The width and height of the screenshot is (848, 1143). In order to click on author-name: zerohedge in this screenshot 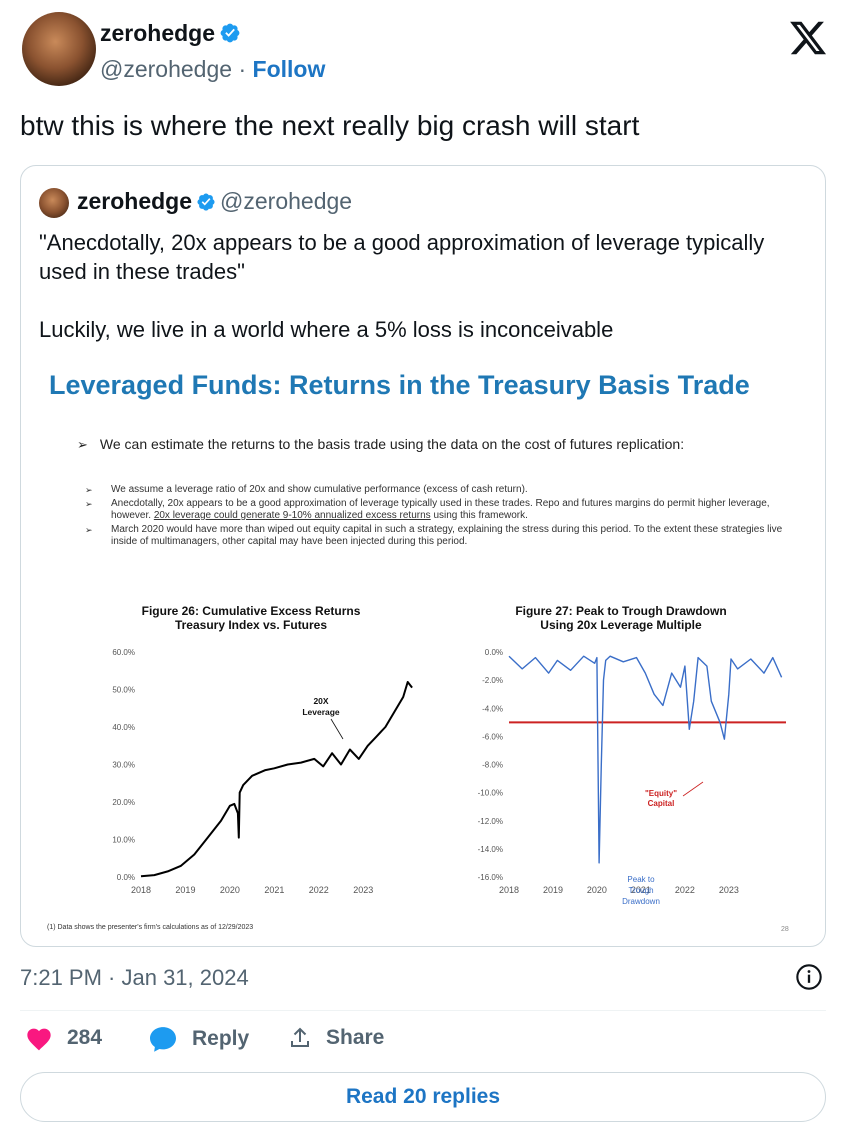, I will do `click(158, 33)`.